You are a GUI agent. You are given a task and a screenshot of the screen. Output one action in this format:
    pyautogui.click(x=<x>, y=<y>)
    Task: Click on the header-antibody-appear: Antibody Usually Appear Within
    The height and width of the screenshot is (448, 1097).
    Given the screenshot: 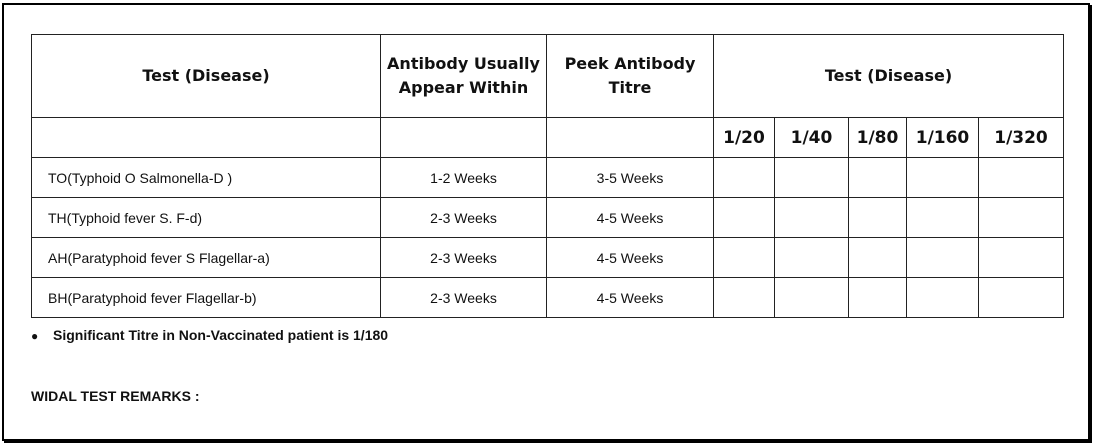 What is the action you would take?
    pyautogui.click(x=463, y=76)
    